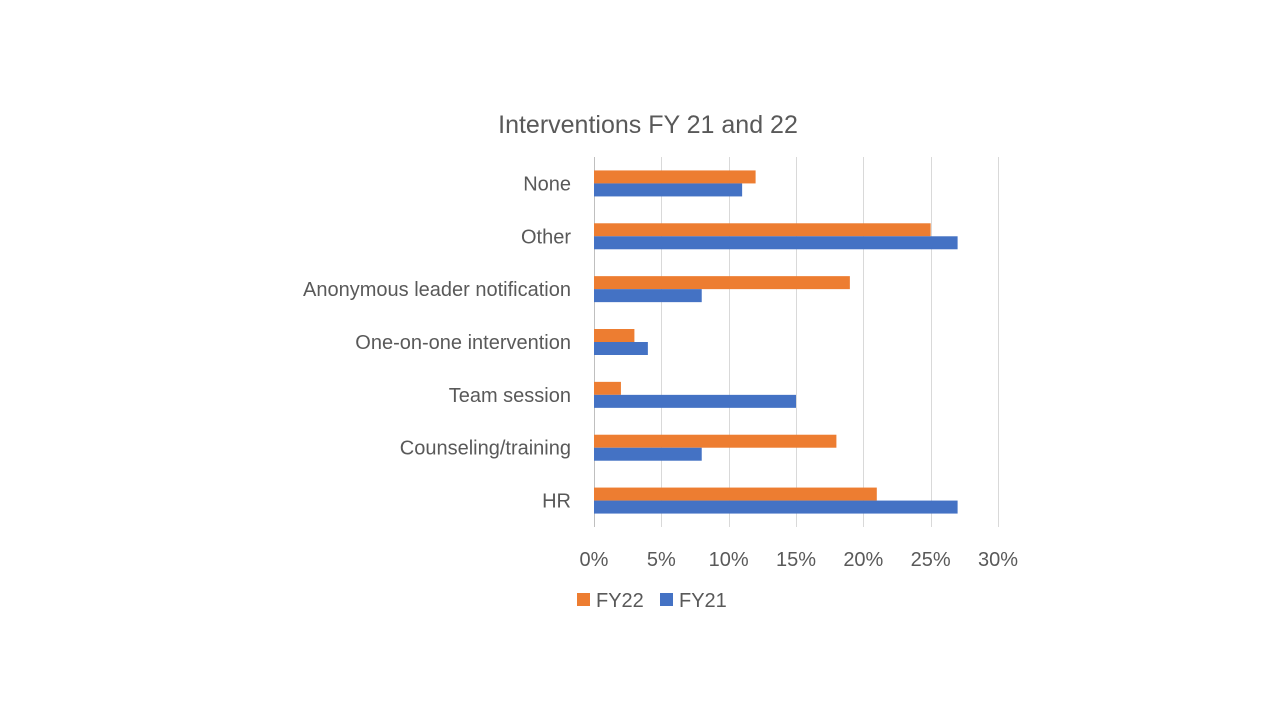  What do you see at coordinates (931, 560) in the screenshot?
I see `x-tick-label: 25%` at bounding box center [931, 560].